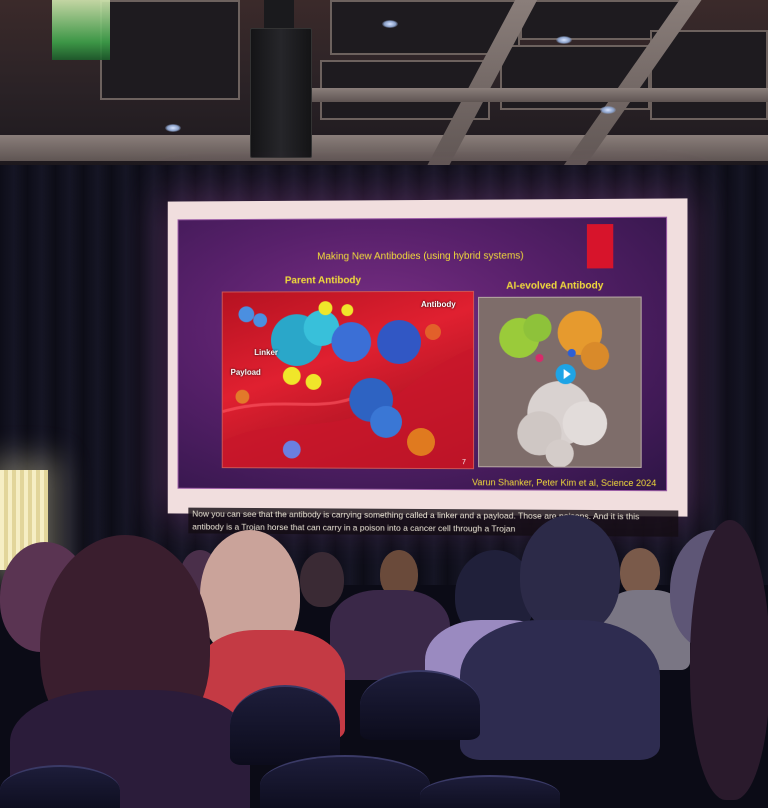 Image resolution: width=768 pixels, height=808 pixels. Describe the element at coordinates (438, 304) in the screenshot. I see `antibody-annotation: Antibody` at that location.